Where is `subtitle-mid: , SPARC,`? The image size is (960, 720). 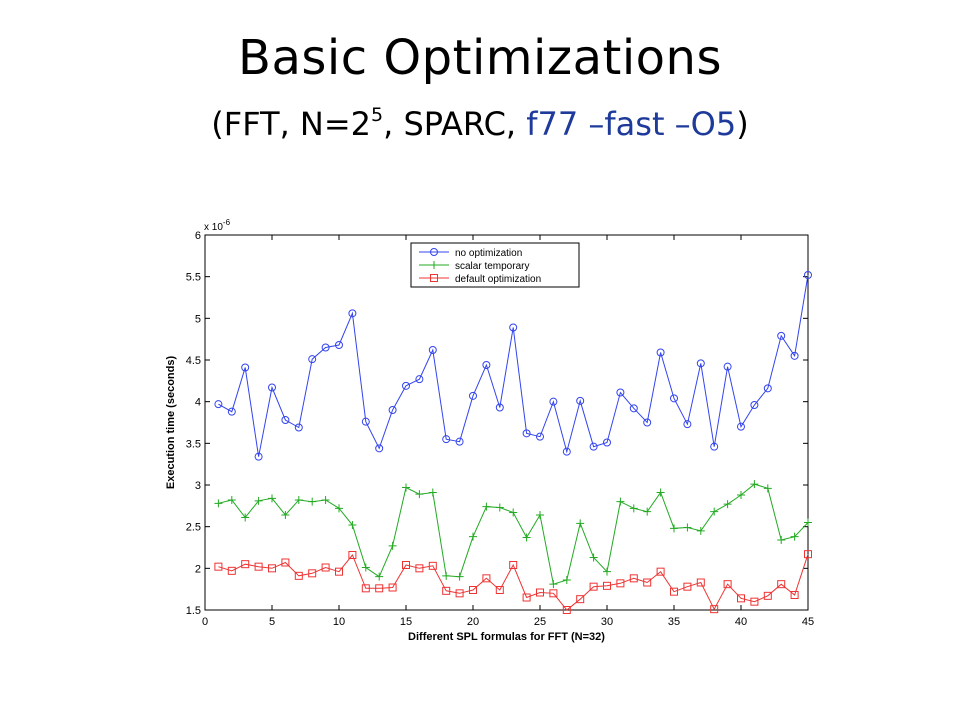
subtitle-mid: , SPARC, is located at coordinates (455, 124).